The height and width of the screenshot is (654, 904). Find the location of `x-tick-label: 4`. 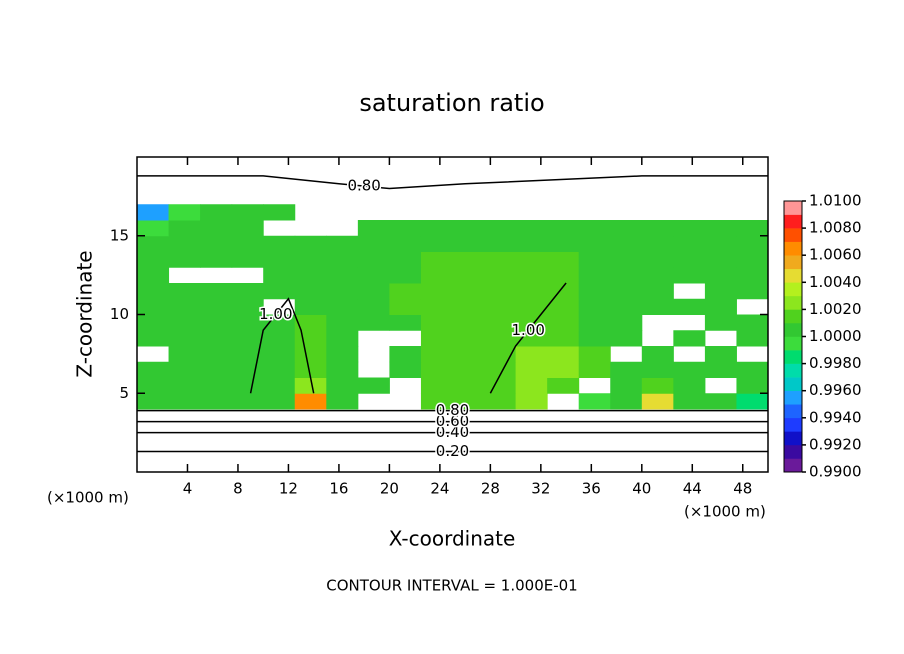

x-tick-label: 4 is located at coordinates (188, 489).